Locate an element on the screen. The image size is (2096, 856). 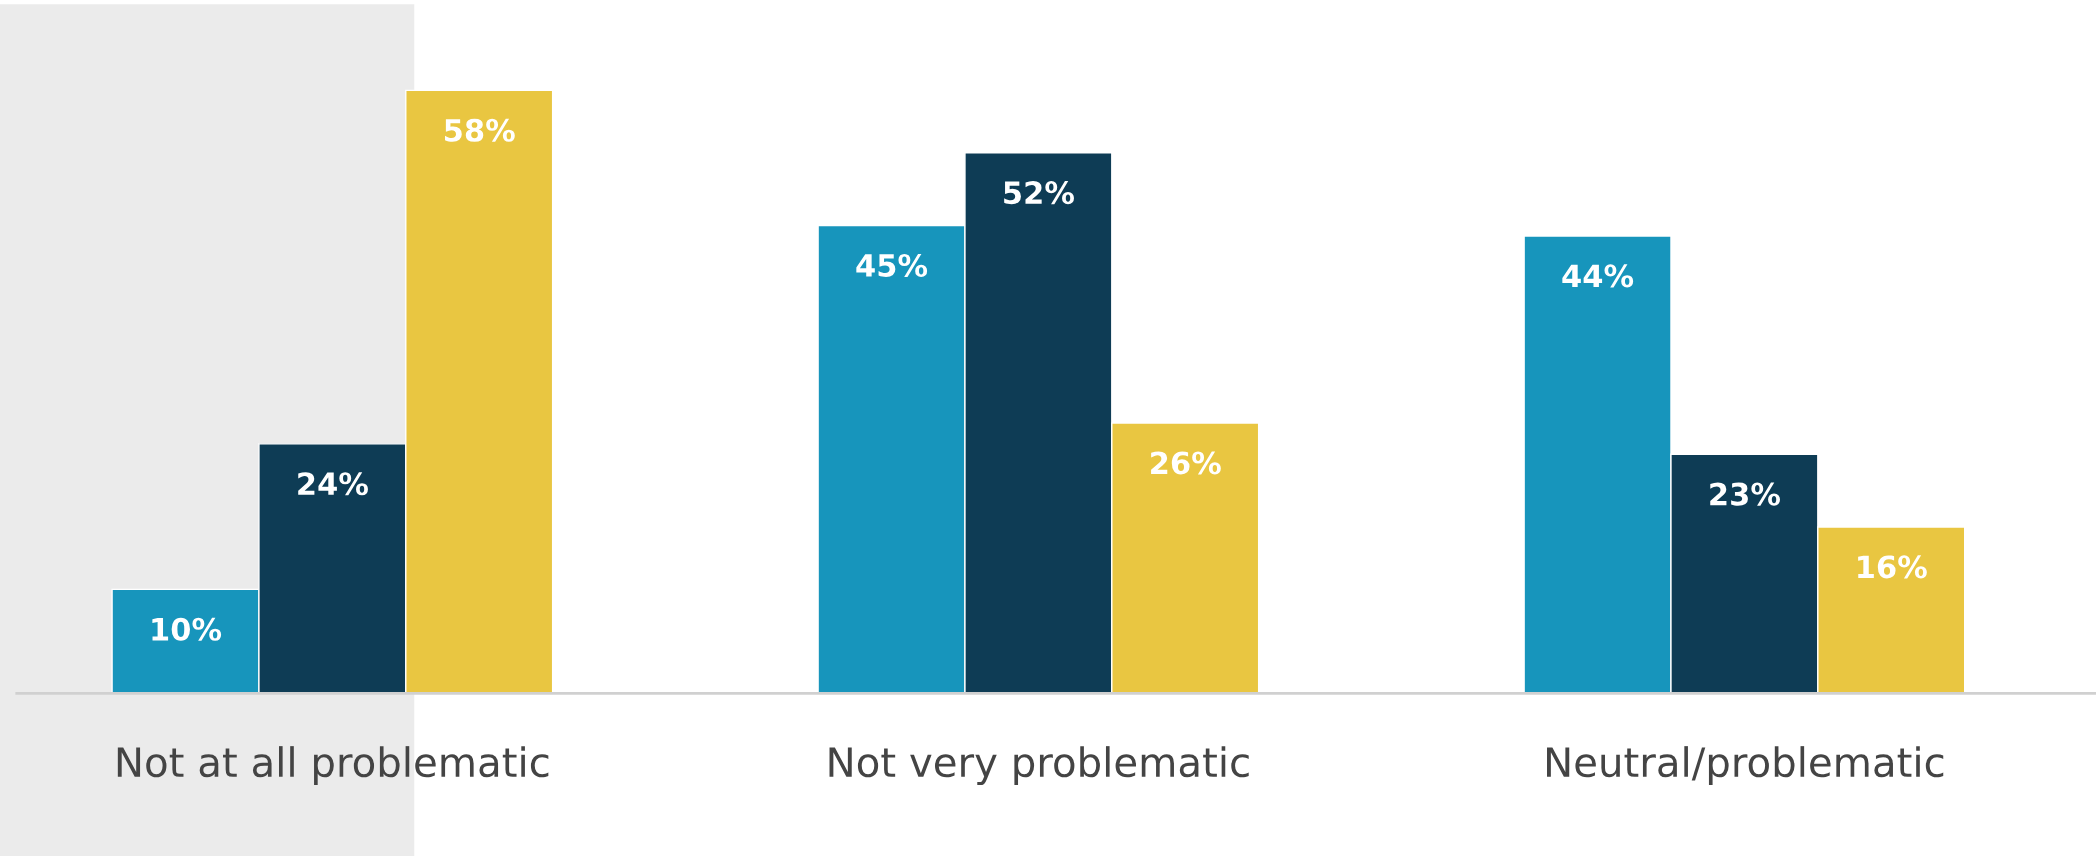
x-tick-label: Not very problematic is located at coordinates (1039, 766).